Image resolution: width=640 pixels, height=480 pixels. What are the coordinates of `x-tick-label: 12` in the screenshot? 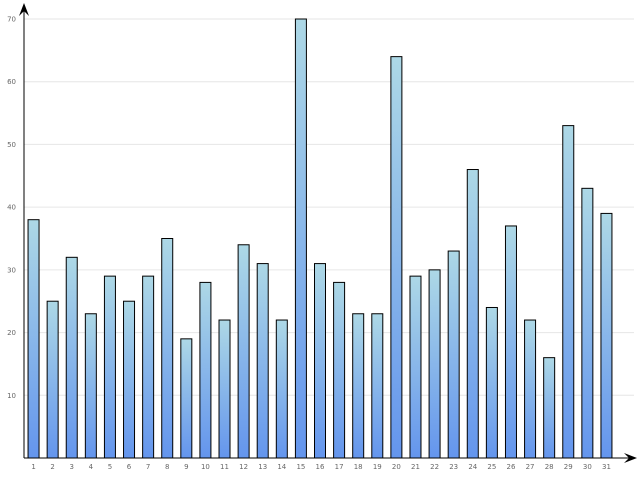 It's located at (243, 467).